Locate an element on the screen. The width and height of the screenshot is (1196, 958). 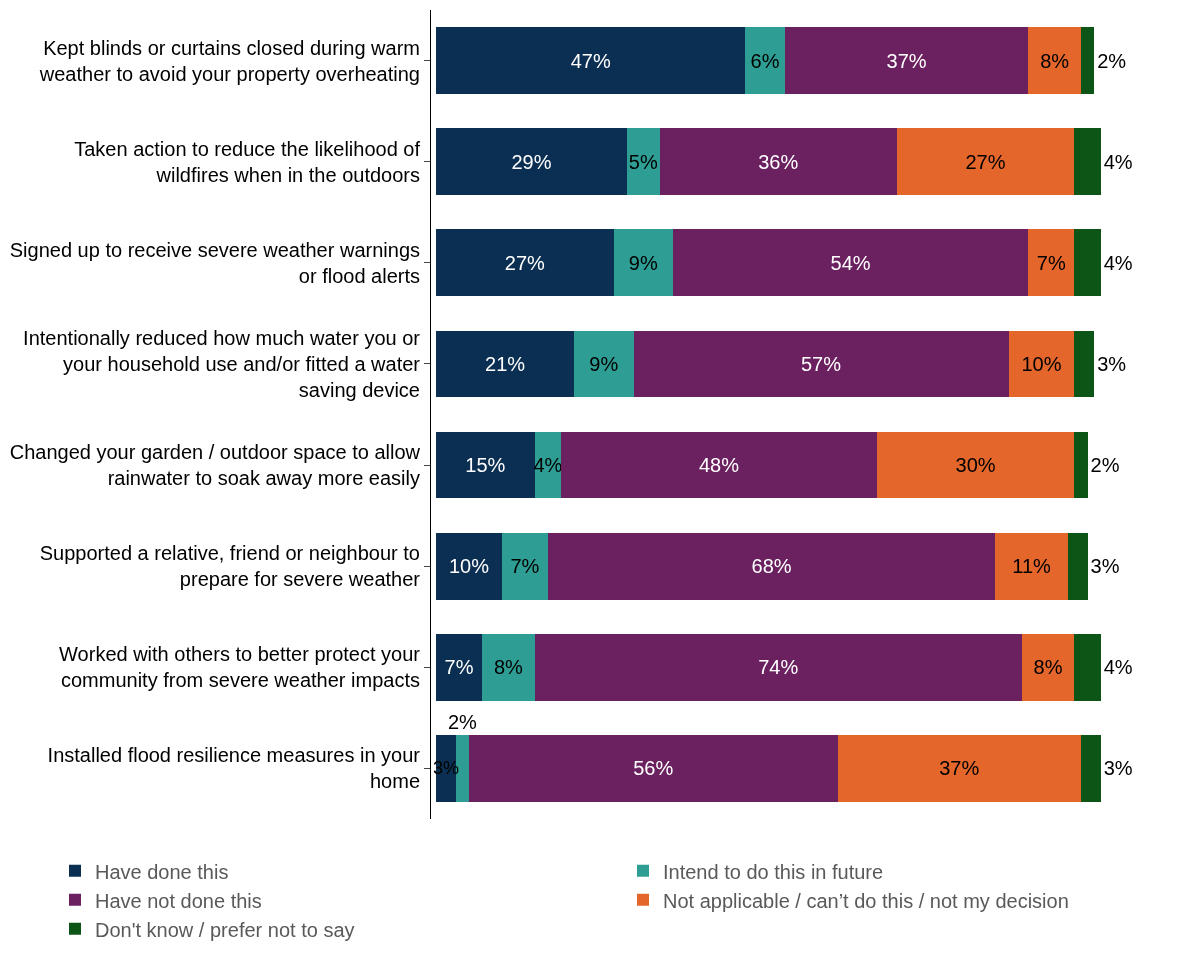
data-label: 48% is located at coordinates (719, 465).